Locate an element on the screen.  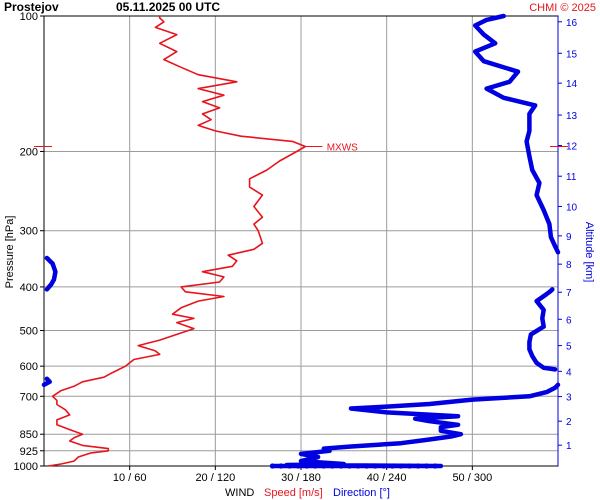
pressure-tick-label: 500 is located at coordinates (29, 332).